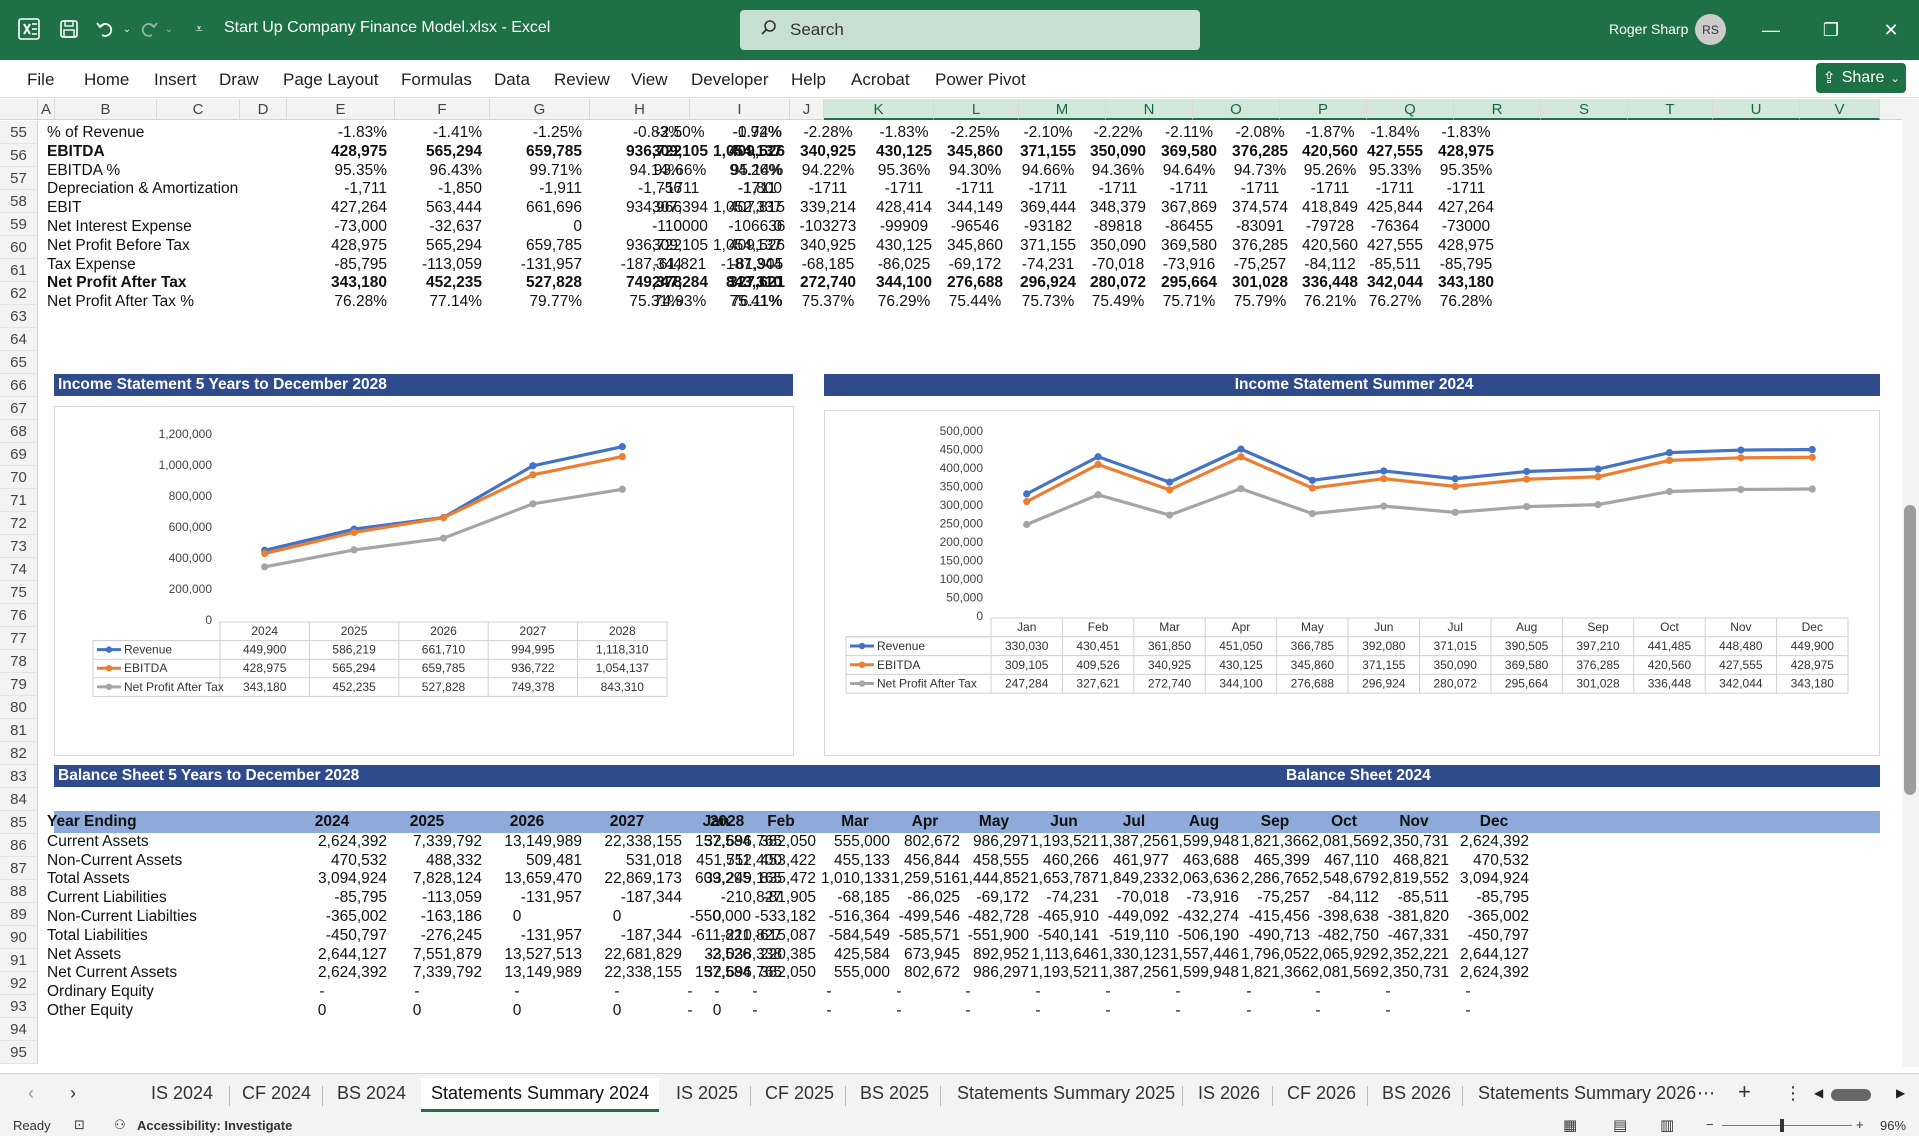 The height and width of the screenshot is (1136, 1919). What do you see at coordinates (19, 1029) in the screenshot?
I see `row-header: 94` at bounding box center [19, 1029].